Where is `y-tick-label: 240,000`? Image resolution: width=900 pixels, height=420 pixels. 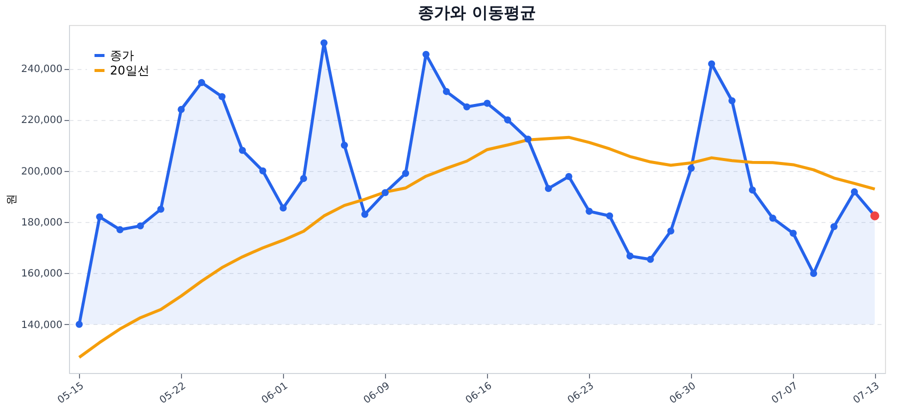 y-tick-label: 240,000 is located at coordinates (41, 69).